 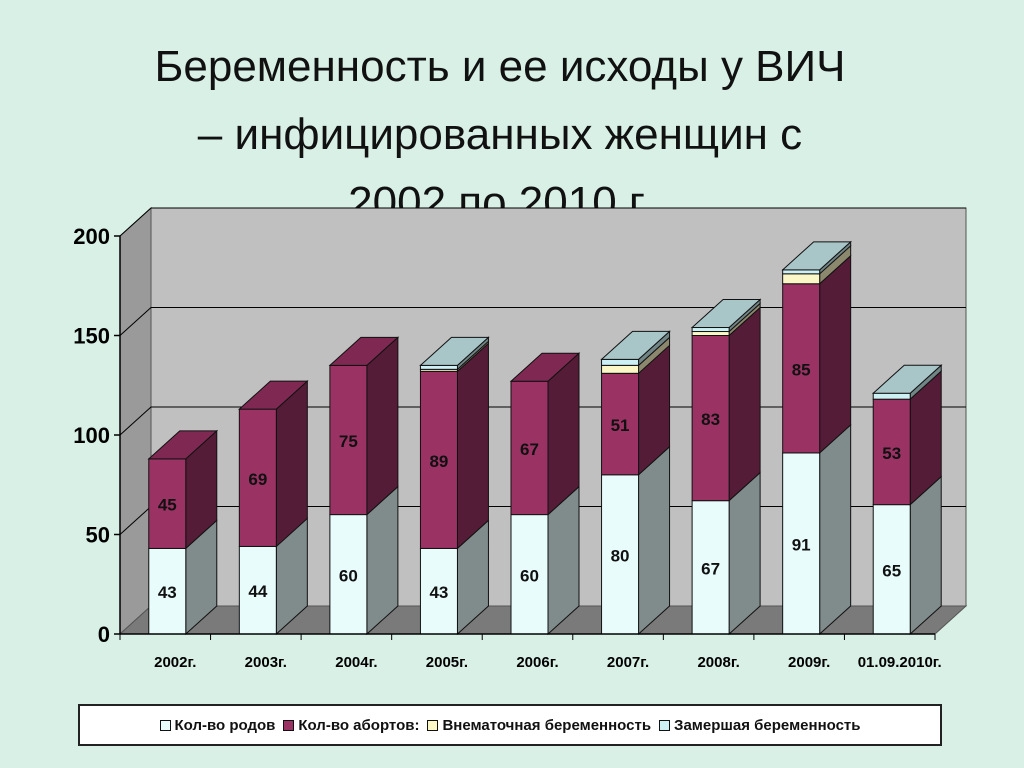 I want to click on legend-item-ectopic: Внематочная беременность, so click(x=539, y=725).